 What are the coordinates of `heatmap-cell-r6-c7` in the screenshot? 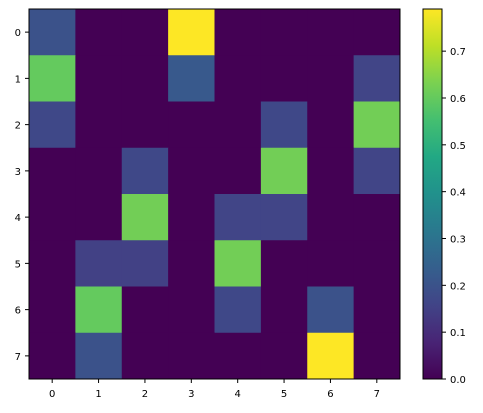 It's located at (377, 310).